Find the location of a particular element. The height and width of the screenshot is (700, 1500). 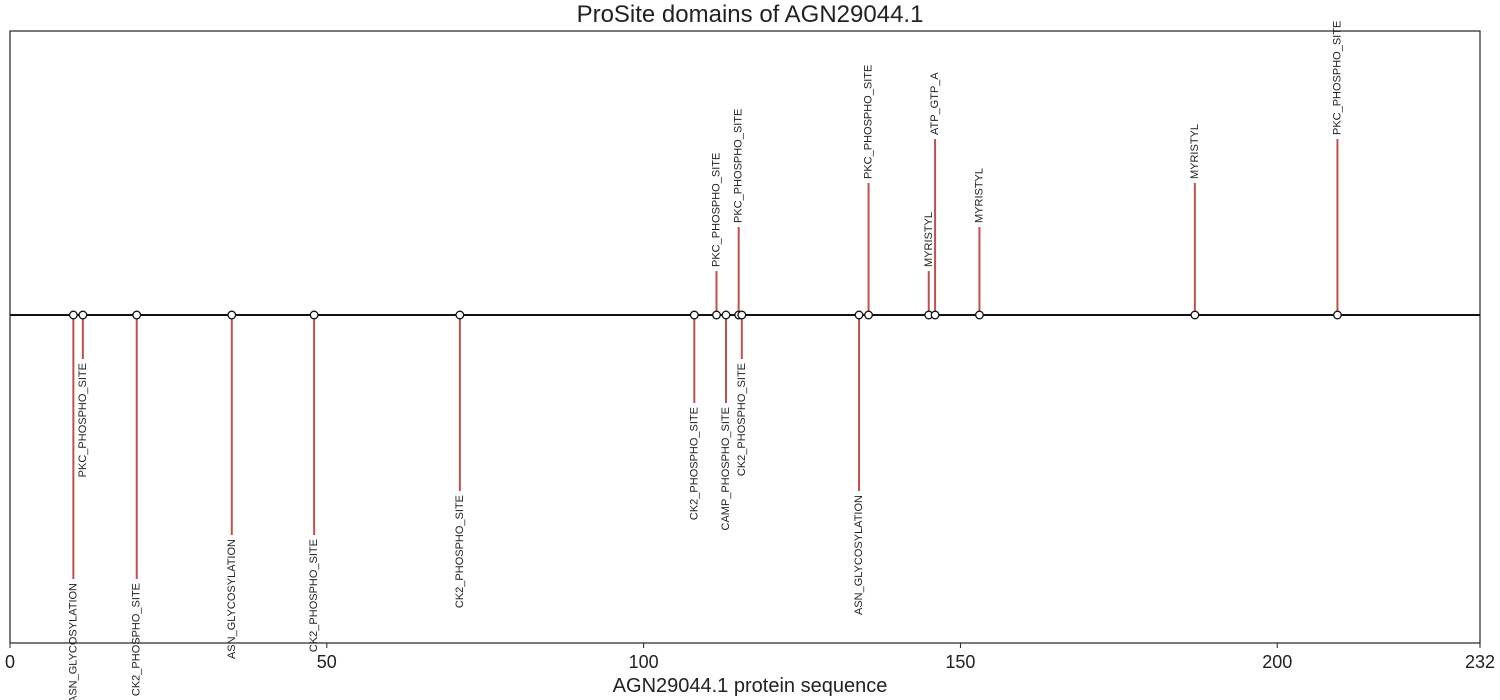

site-label: CAMP_PHOSPHO_SITE is located at coordinates (726, 468).